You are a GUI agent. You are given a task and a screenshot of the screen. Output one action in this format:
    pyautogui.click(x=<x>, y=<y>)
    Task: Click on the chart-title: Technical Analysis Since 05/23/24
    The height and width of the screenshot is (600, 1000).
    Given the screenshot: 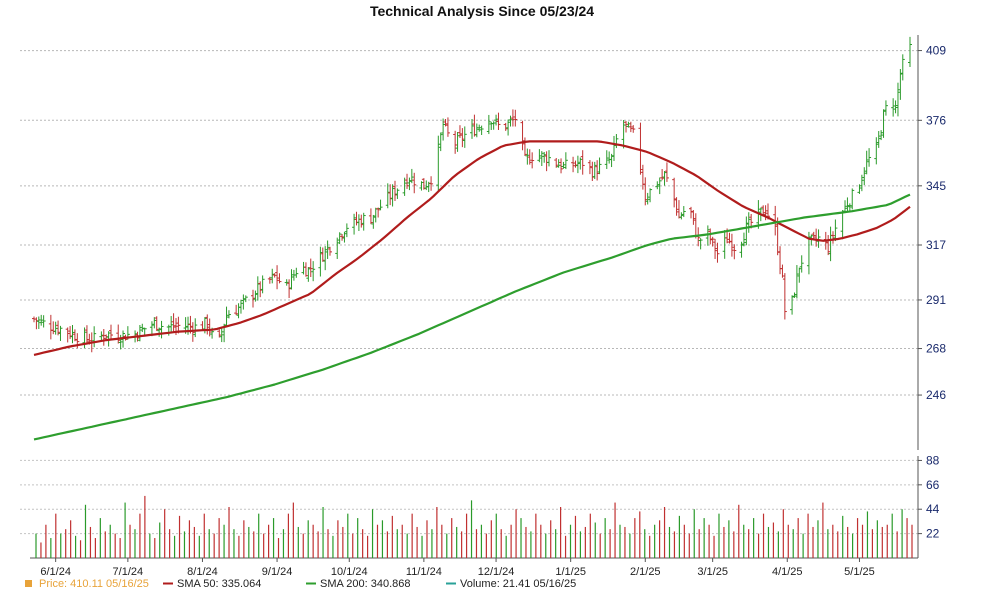 What is the action you would take?
    pyautogui.click(x=482, y=11)
    